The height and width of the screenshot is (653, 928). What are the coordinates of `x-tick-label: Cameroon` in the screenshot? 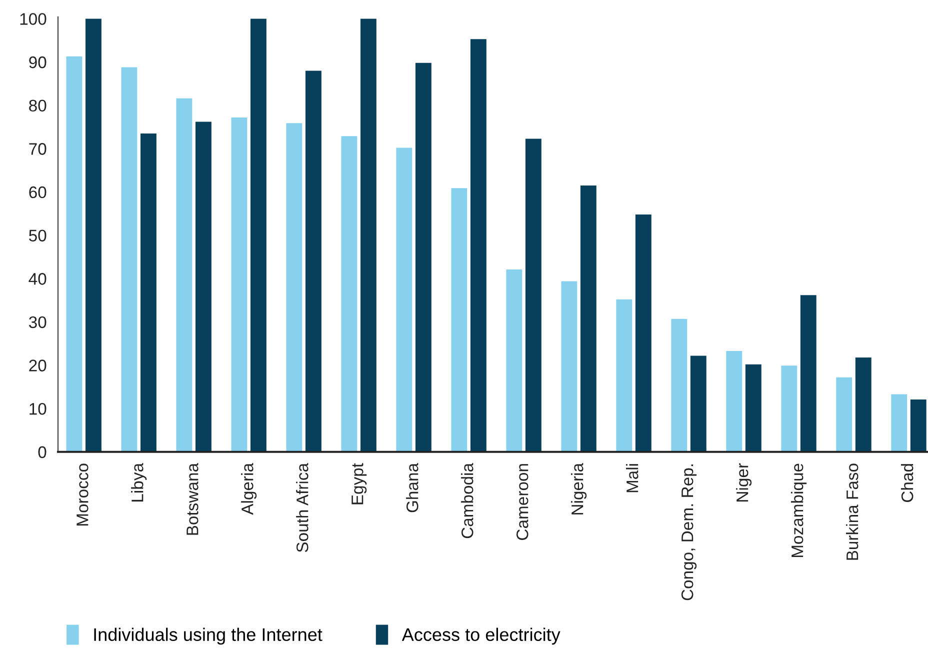 It's located at (522, 502).